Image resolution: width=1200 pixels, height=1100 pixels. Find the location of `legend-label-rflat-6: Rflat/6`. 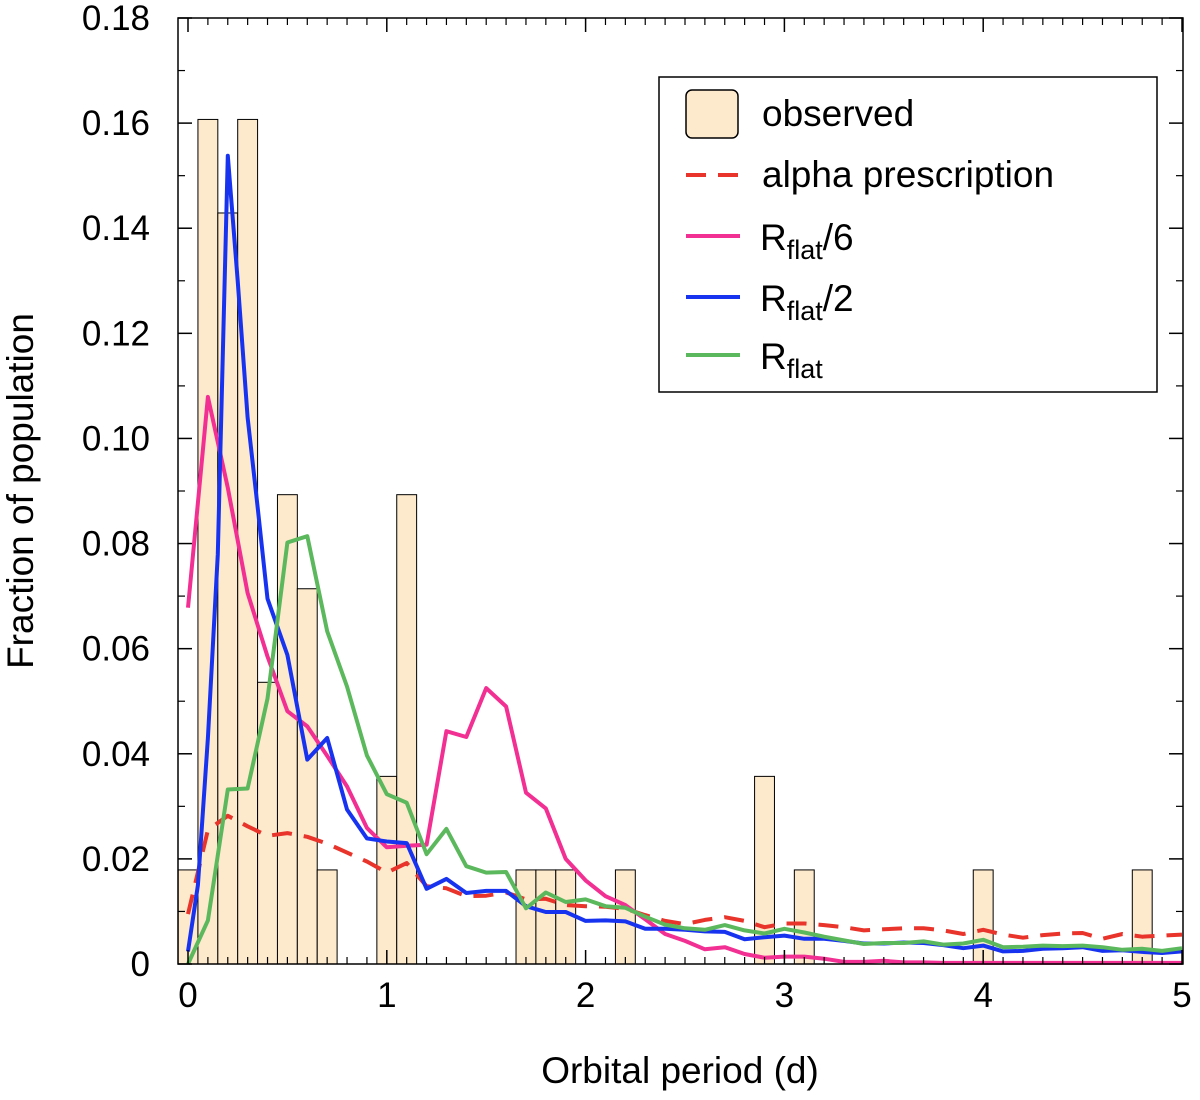

legend-label-rflat-6: Rflat/6 is located at coordinates (807, 241).